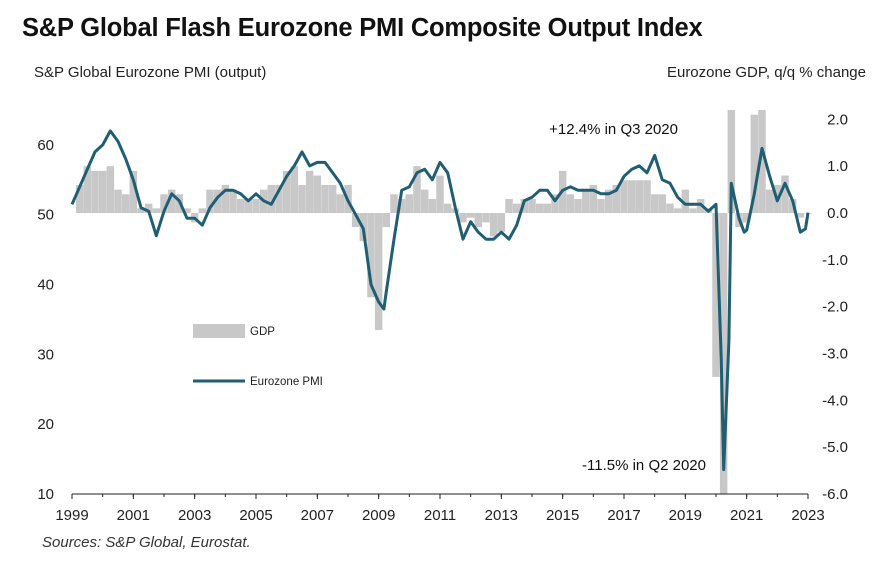 This screenshot has height=562, width=896. Describe the element at coordinates (378, 515) in the screenshot. I see `x-tick-label: 2009` at that location.